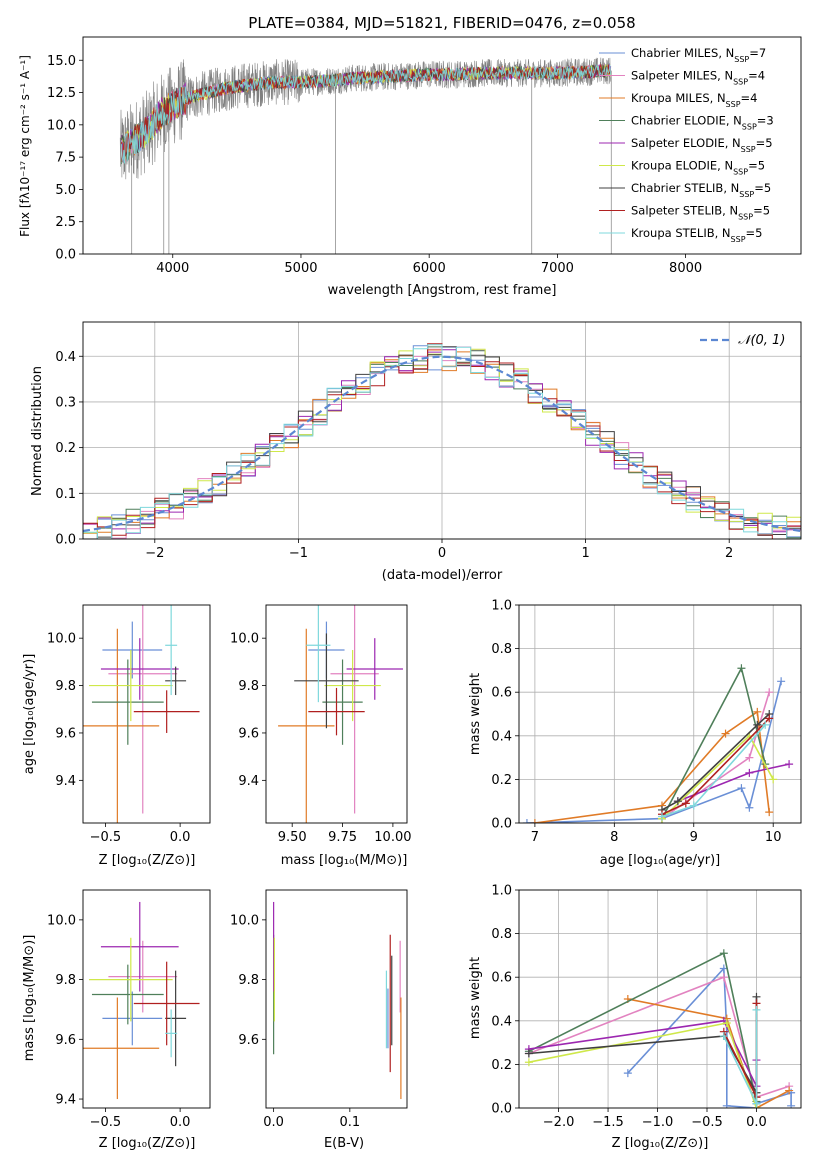 Image resolution: width=819 pixels, height=1174 pixels. Describe the element at coordinates (696, 235) in the screenshot. I see `legend-entry: Kroupa STELIB, NSSP=5` at that location.